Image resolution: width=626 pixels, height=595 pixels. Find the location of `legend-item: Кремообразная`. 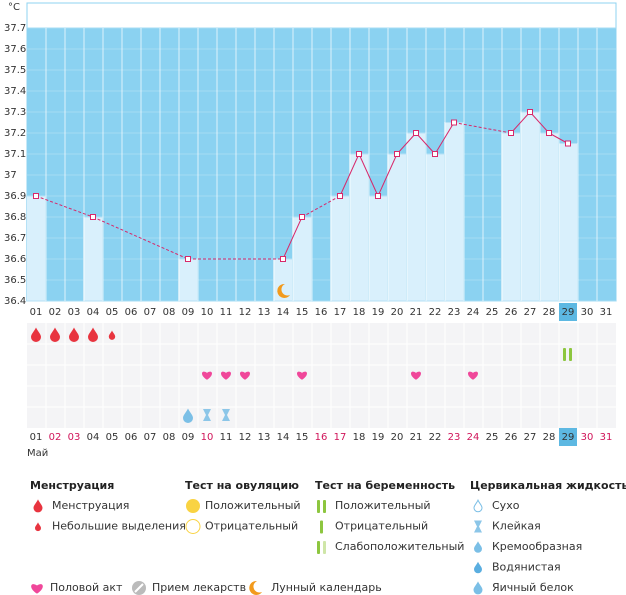

legend-item: Кремообразная is located at coordinates (537, 546).